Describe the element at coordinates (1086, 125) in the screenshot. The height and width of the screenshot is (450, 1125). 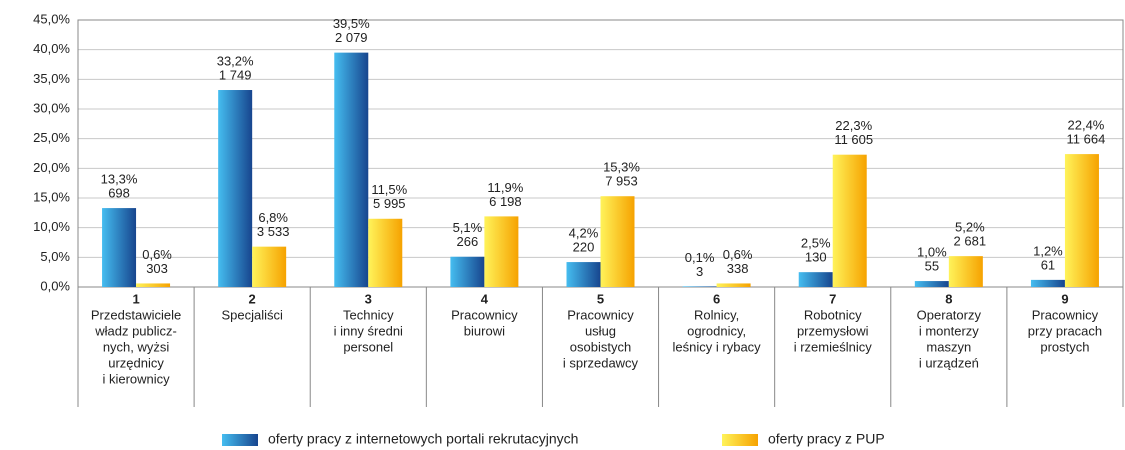
I see `value-label: 22,4%` at that location.